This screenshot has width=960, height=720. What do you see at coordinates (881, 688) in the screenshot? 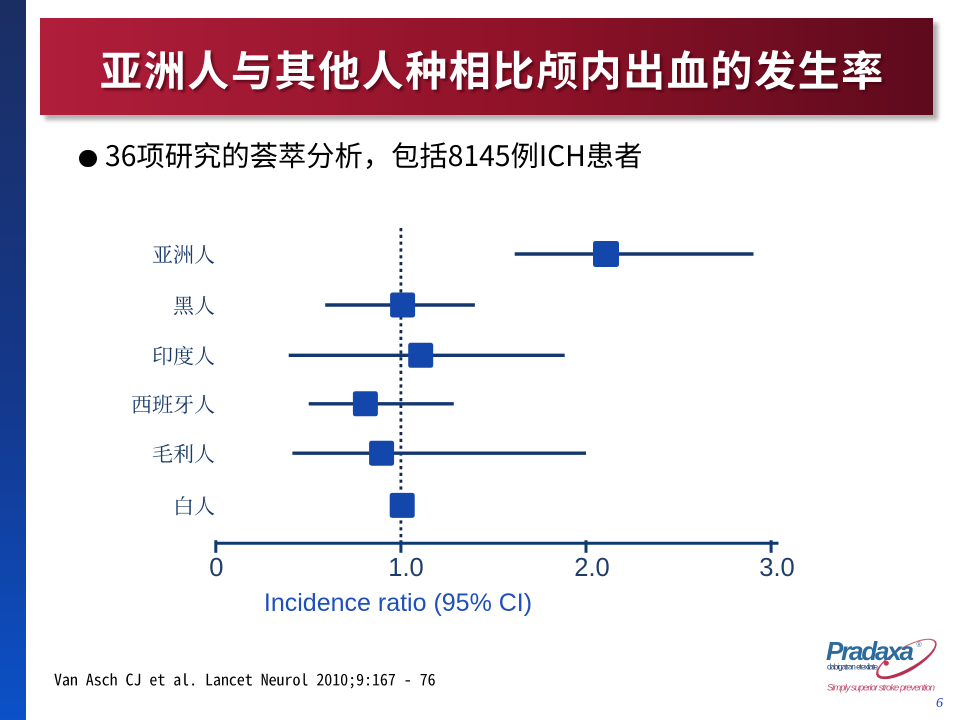
I see `svg-text:Simply superior stroke prevent: Simply superior stroke prevention` at bounding box center [881, 688].